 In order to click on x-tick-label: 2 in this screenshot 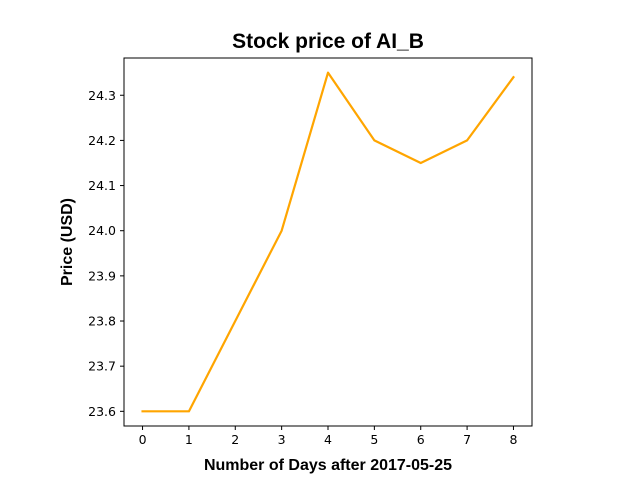, I will do `click(235, 439)`.